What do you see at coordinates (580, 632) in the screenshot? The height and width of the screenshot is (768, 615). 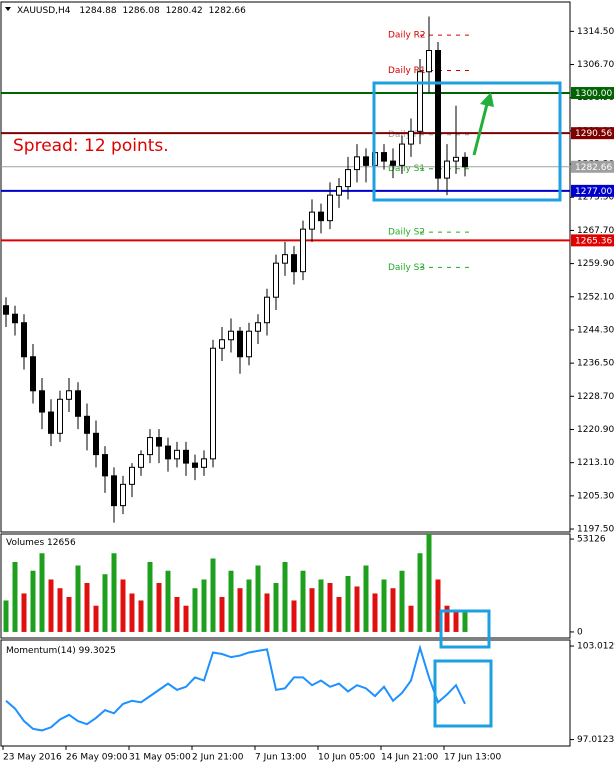 I see `y-tick-label: 0` at bounding box center [580, 632].